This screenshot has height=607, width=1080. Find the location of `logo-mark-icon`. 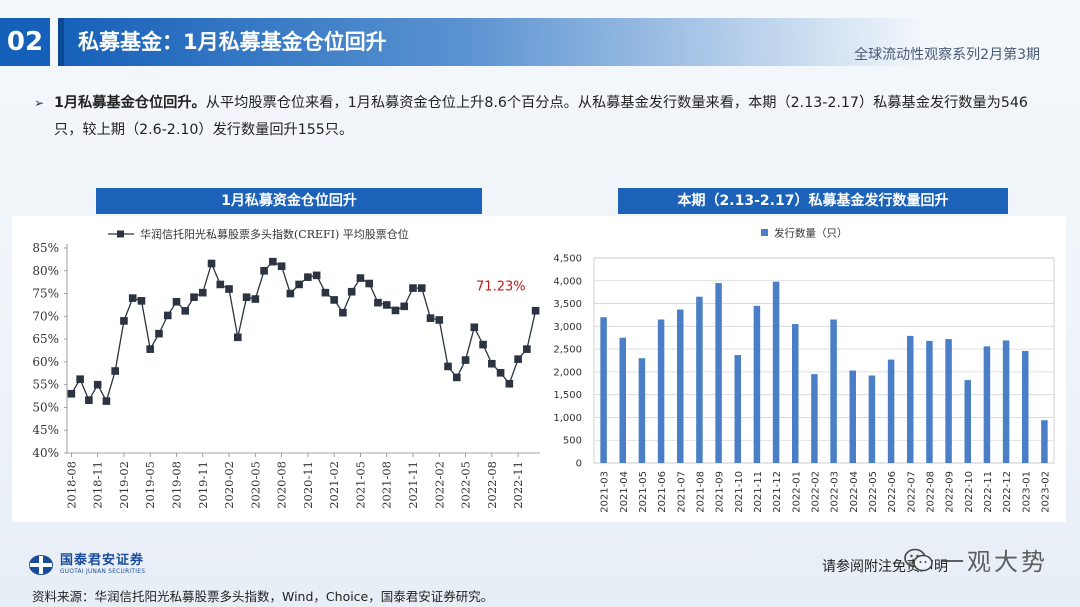

logo-mark-icon is located at coordinates (41, 565).